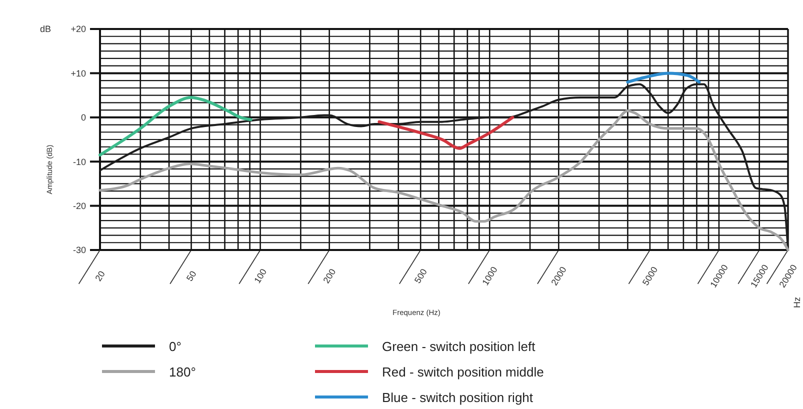  What do you see at coordinates (78, 73) in the screenshot?
I see `y-tick-label: +10` at bounding box center [78, 73].